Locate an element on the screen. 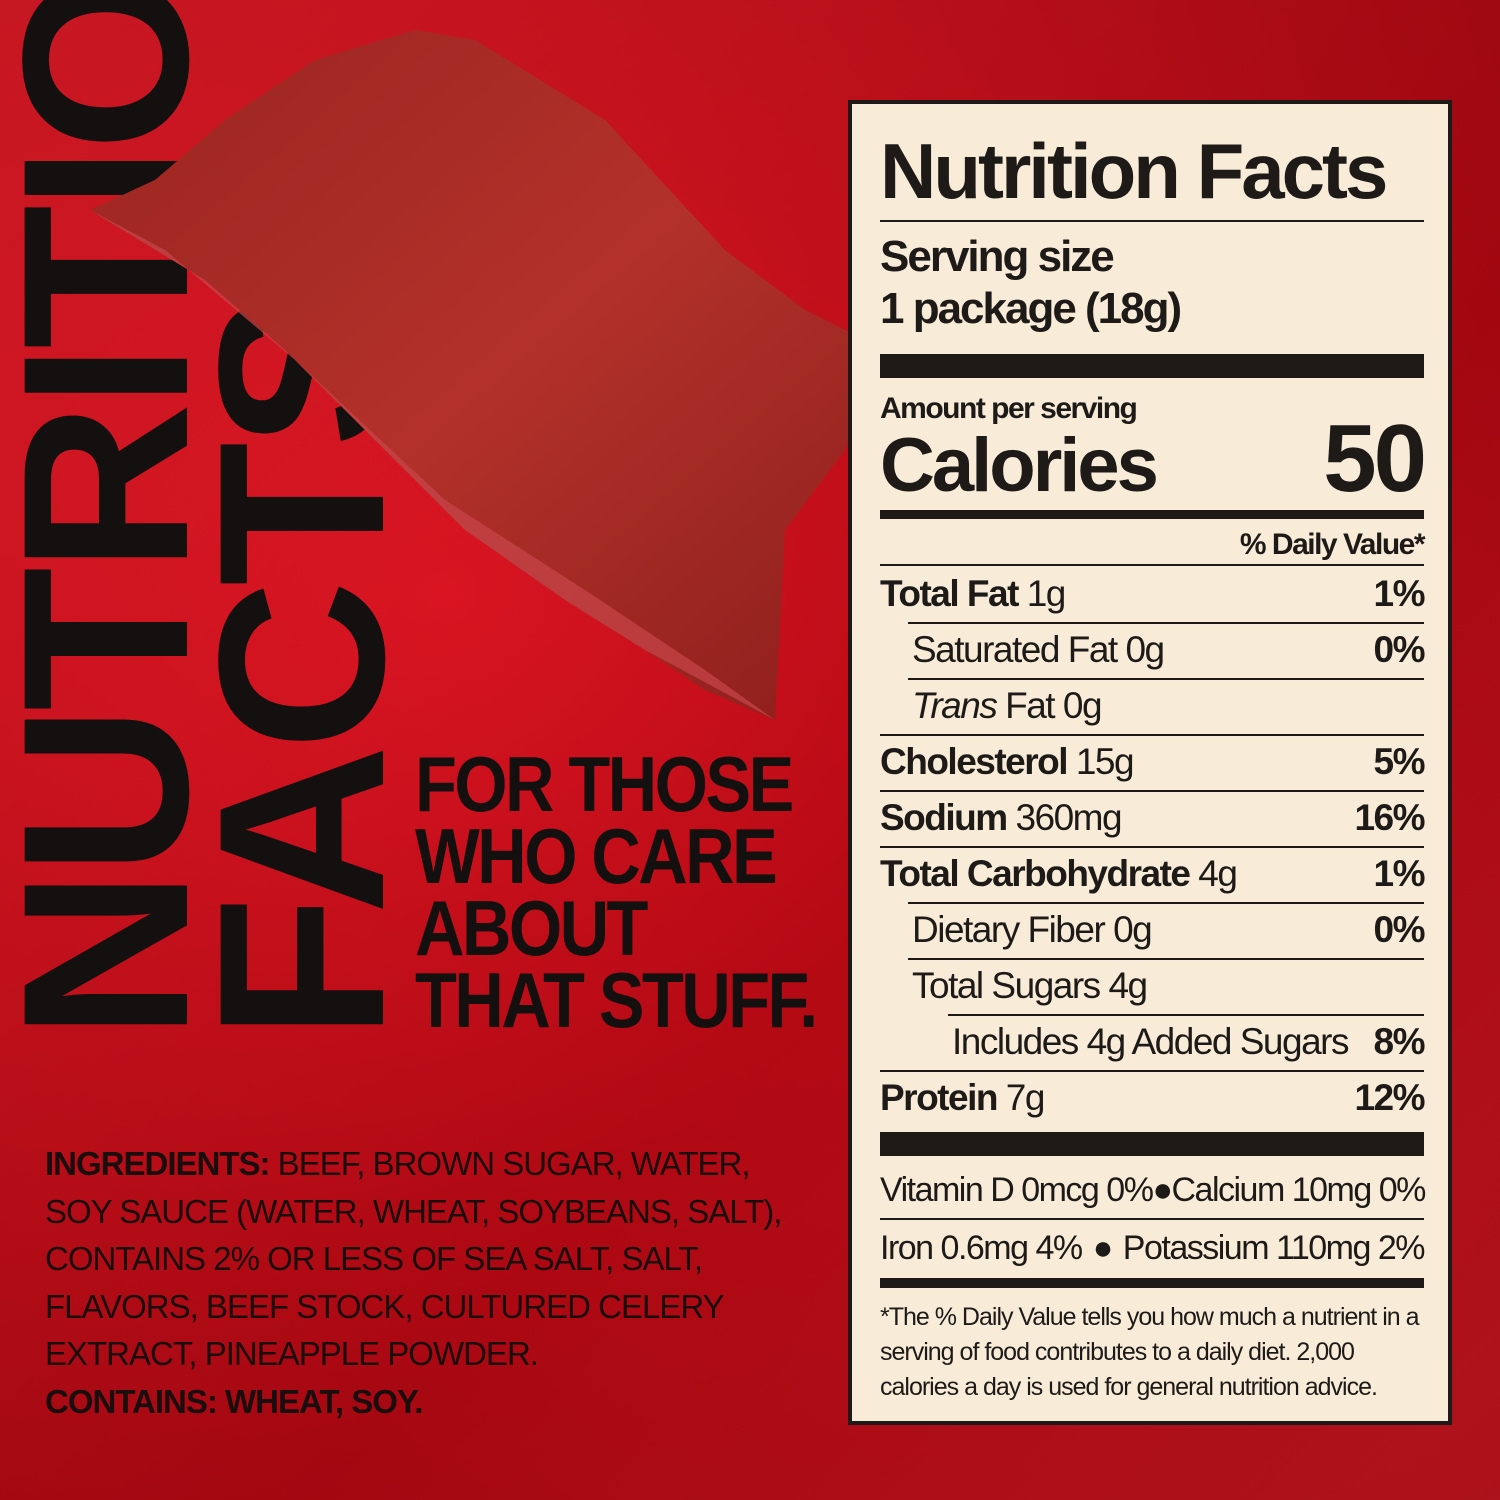 The image size is (1500, 1500). nutrient-row-sodium: Sodium 360mg 16% is located at coordinates (1152, 818).